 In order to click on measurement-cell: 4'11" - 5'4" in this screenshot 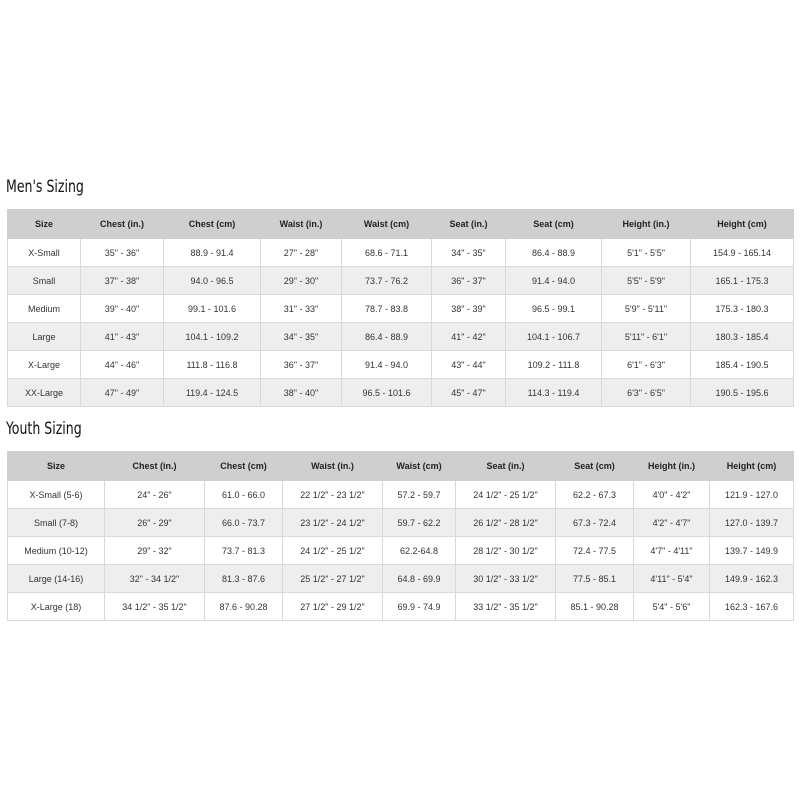, I will do `click(671, 578)`.